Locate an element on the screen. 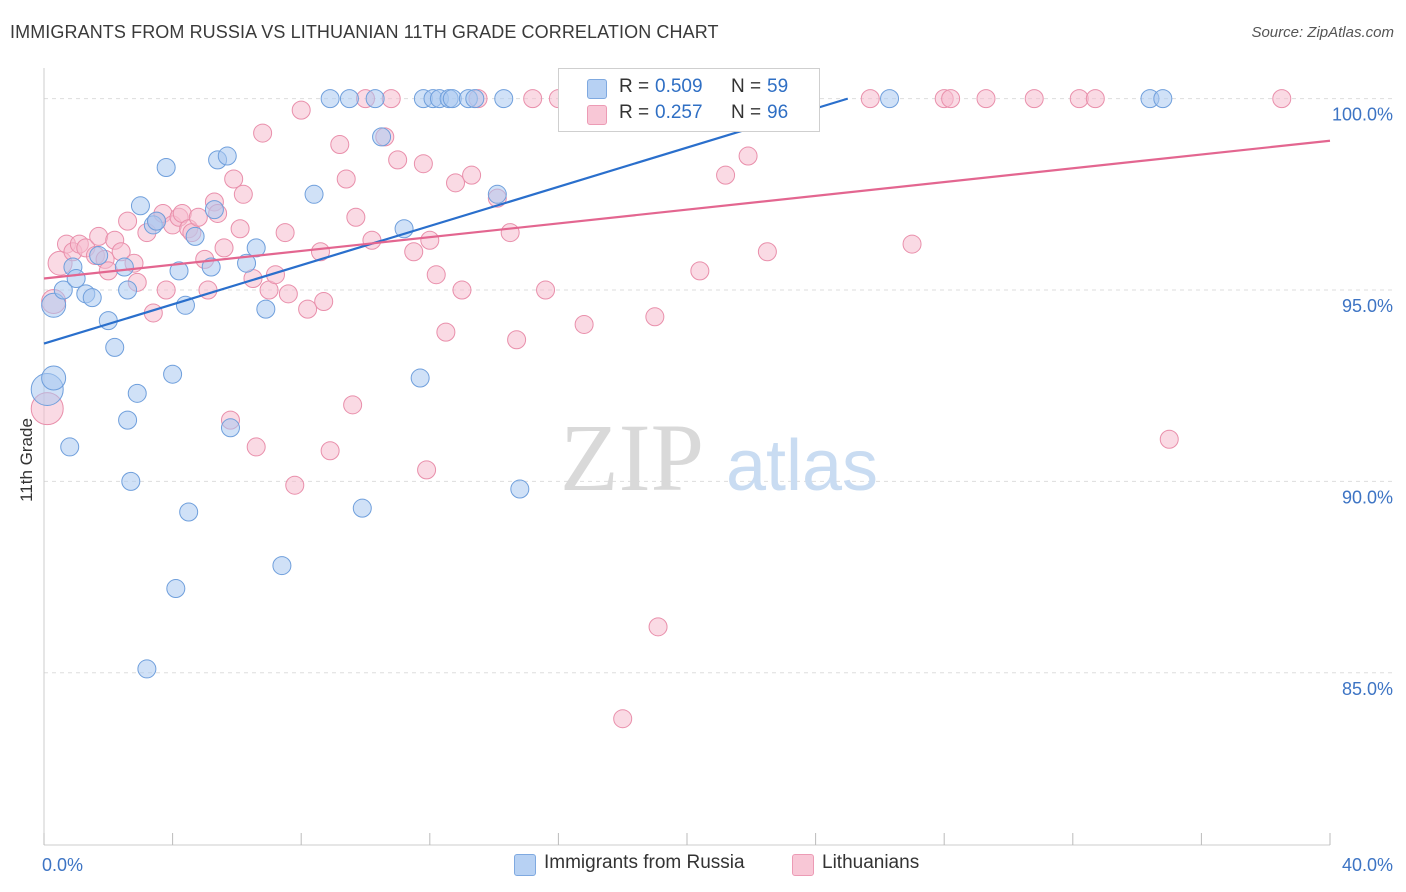  bottom-legend-label-lithuanians: Lithuanians is located at coordinates (871, 862).